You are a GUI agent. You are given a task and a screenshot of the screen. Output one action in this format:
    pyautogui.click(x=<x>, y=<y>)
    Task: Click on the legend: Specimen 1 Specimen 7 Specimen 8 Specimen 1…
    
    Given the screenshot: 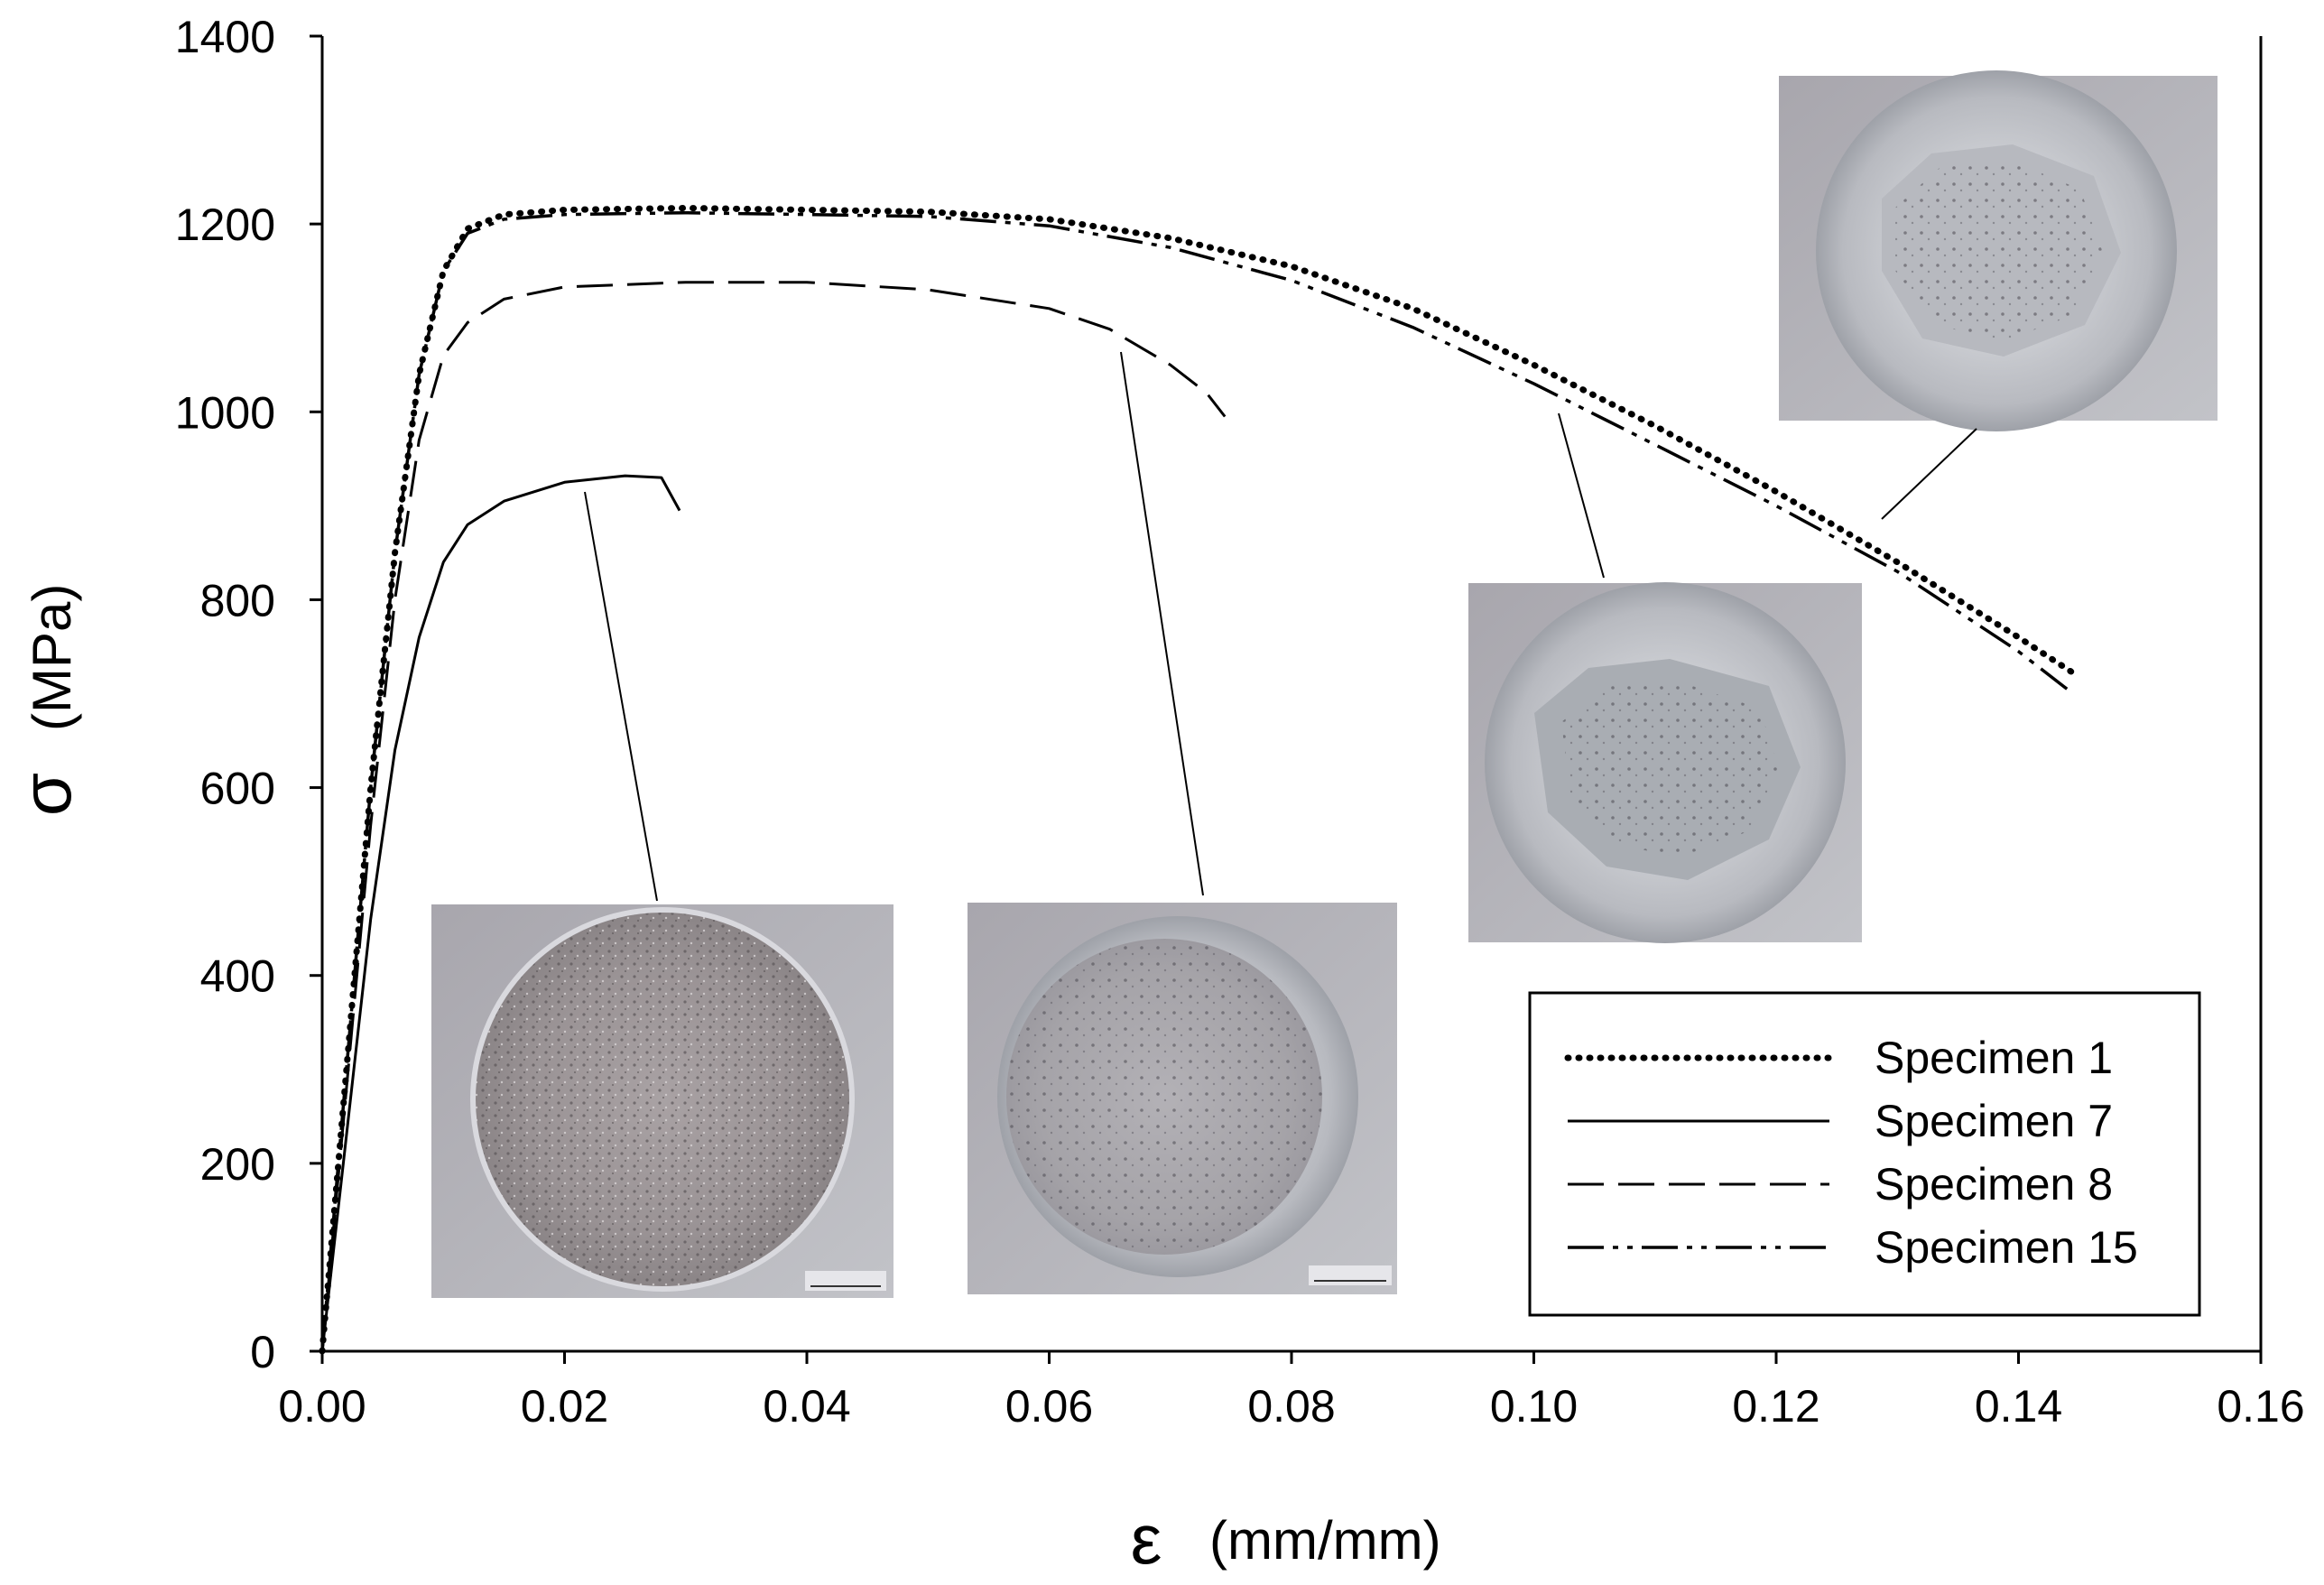 What is the action you would take?
    pyautogui.click(x=1865, y=1154)
    